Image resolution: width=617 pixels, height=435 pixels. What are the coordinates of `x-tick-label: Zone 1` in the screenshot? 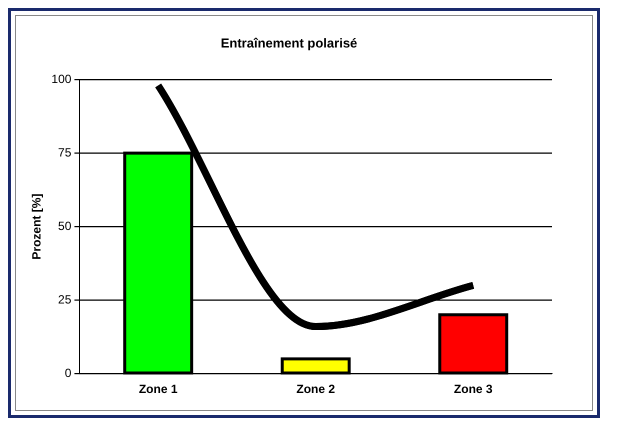 It's located at (158, 389).